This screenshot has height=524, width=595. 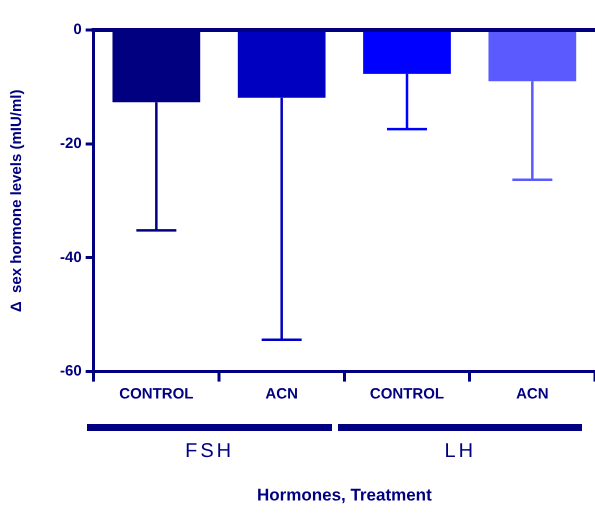 I want to click on text: FSH, so click(x=209, y=451).